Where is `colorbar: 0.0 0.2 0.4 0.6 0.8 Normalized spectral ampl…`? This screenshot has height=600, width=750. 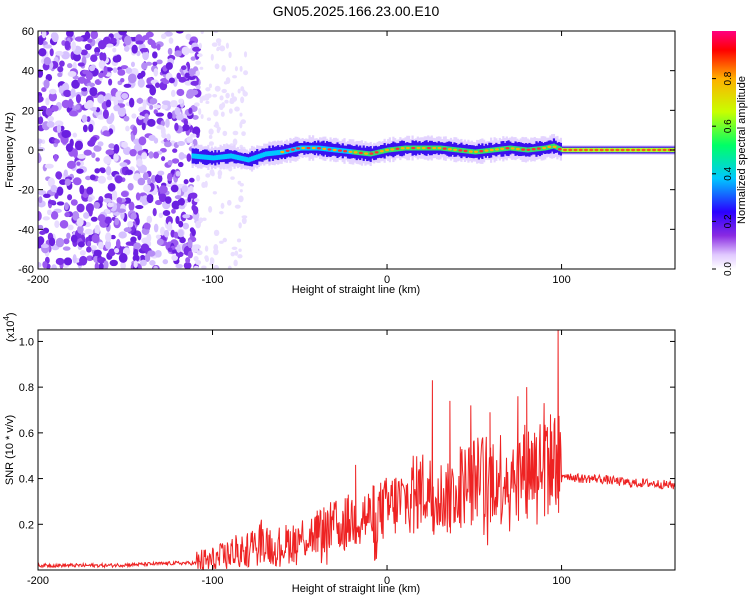
colorbar: 0.0 0.2 0.4 0.6 0.8 Normalized spectral ampl… is located at coordinates (730, 153).